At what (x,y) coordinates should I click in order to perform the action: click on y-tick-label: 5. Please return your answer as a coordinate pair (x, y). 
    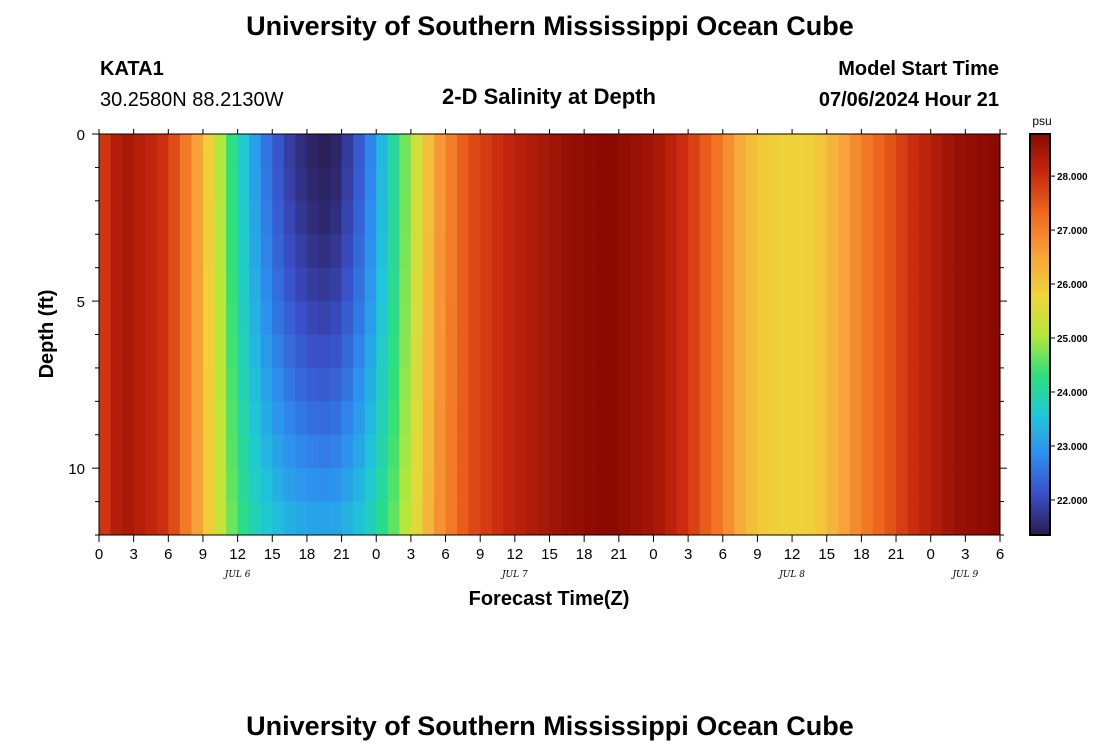
    Looking at the image, I should click on (81, 302).